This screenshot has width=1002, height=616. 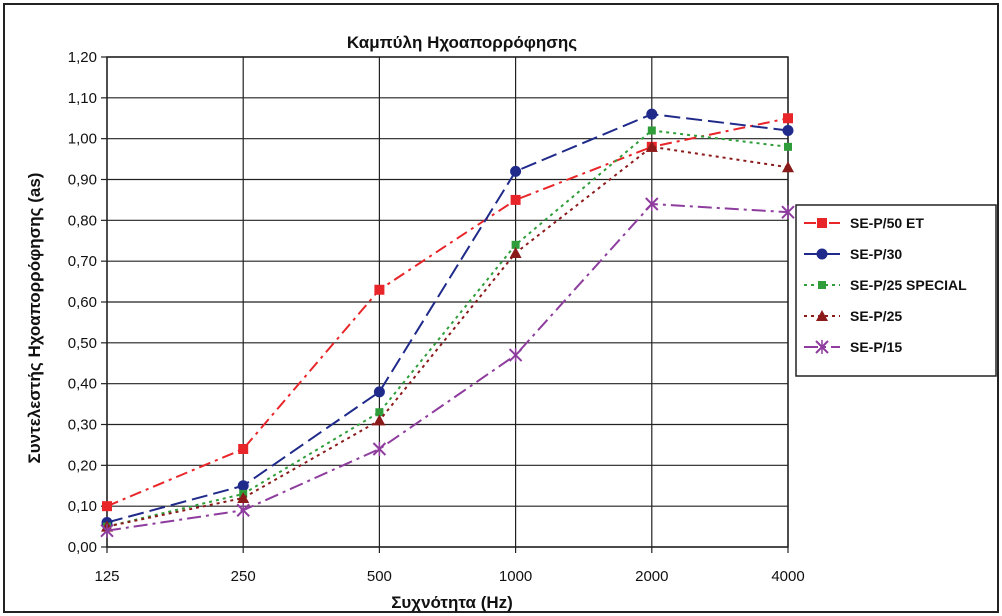 I want to click on legend-box, so click(x=896, y=290).